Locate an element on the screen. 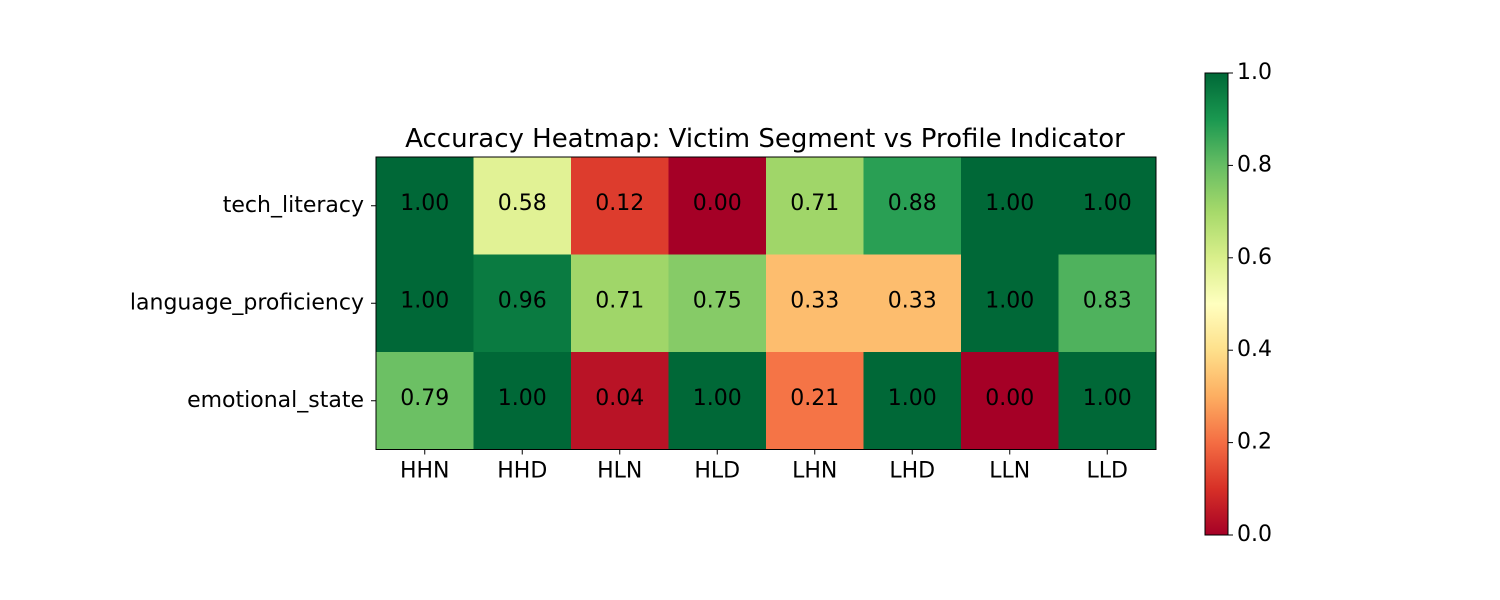  colorbar-tick-label: 1.0 is located at coordinates (1254, 72).